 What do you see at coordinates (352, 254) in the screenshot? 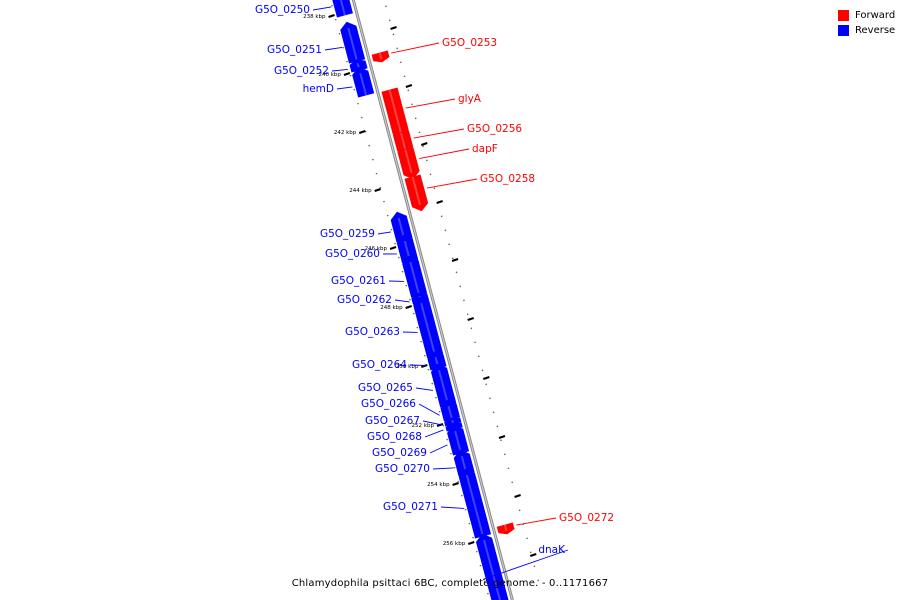
I see `gene-label-G5O_0260: G5O_0260` at bounding box center [352, 254].